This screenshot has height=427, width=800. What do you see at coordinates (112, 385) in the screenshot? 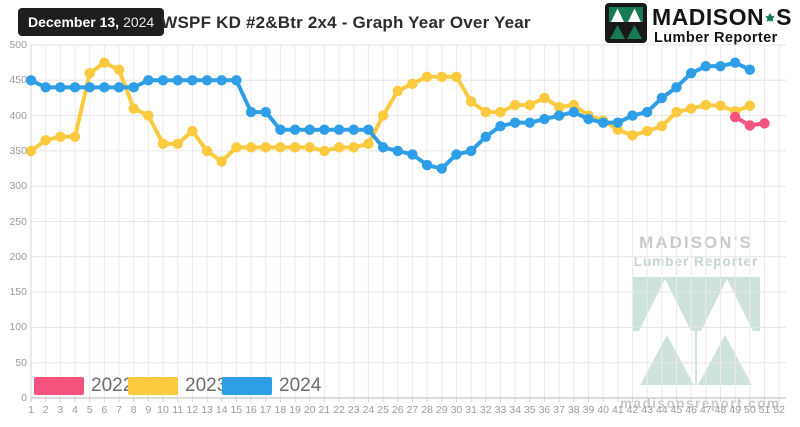
I see `legend-label-2022: 2022` at bounding box center [112, 385].